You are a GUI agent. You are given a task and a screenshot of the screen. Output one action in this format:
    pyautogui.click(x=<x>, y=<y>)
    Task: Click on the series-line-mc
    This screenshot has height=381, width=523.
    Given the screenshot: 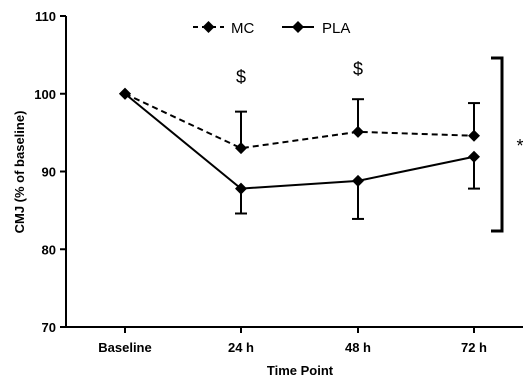 What is the action you would take?
    pyautogui.click(x=299, y=121)
    